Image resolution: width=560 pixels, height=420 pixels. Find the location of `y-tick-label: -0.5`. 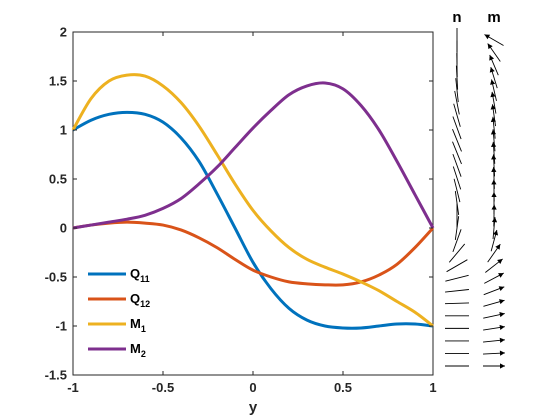

y-tick-label: -0.5 is located at coordinates (56, 277).